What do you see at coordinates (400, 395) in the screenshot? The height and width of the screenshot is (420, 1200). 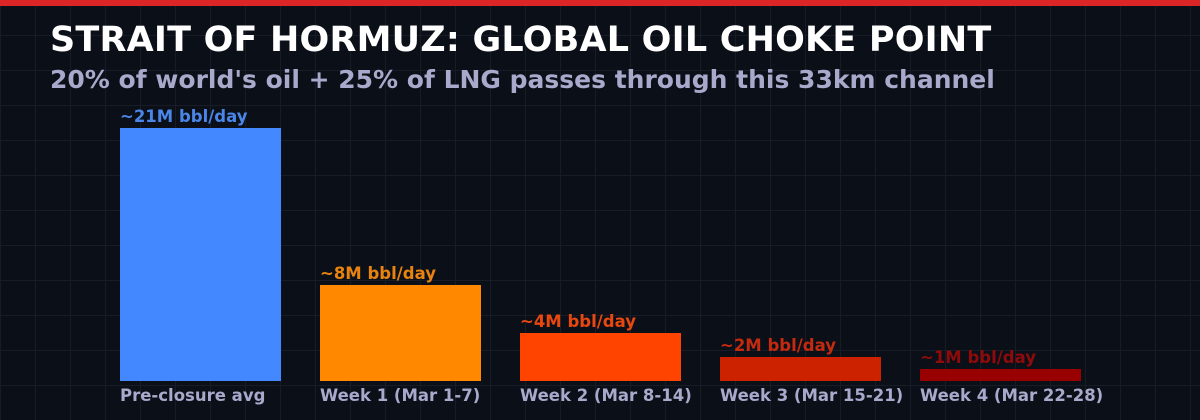 I see `category-label: Week 1 (Mar 1-7)` at bounding box center [400, 395].